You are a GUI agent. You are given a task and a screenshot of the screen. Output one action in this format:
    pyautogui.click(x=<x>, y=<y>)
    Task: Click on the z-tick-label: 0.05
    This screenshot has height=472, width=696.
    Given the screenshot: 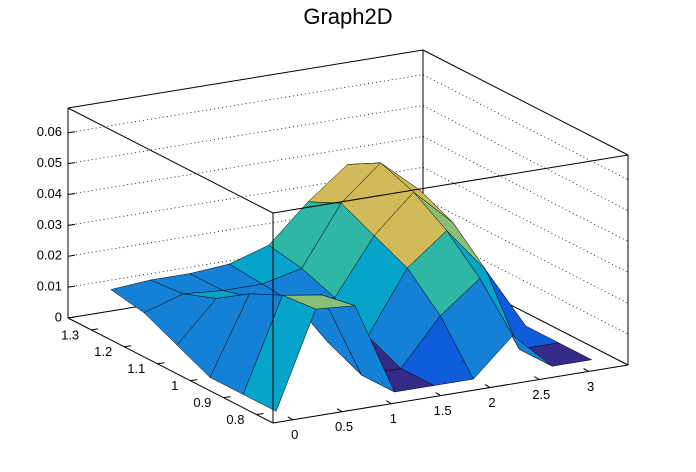 What is the action you would take?
    pyautogui.click(x=49, y=162)
    